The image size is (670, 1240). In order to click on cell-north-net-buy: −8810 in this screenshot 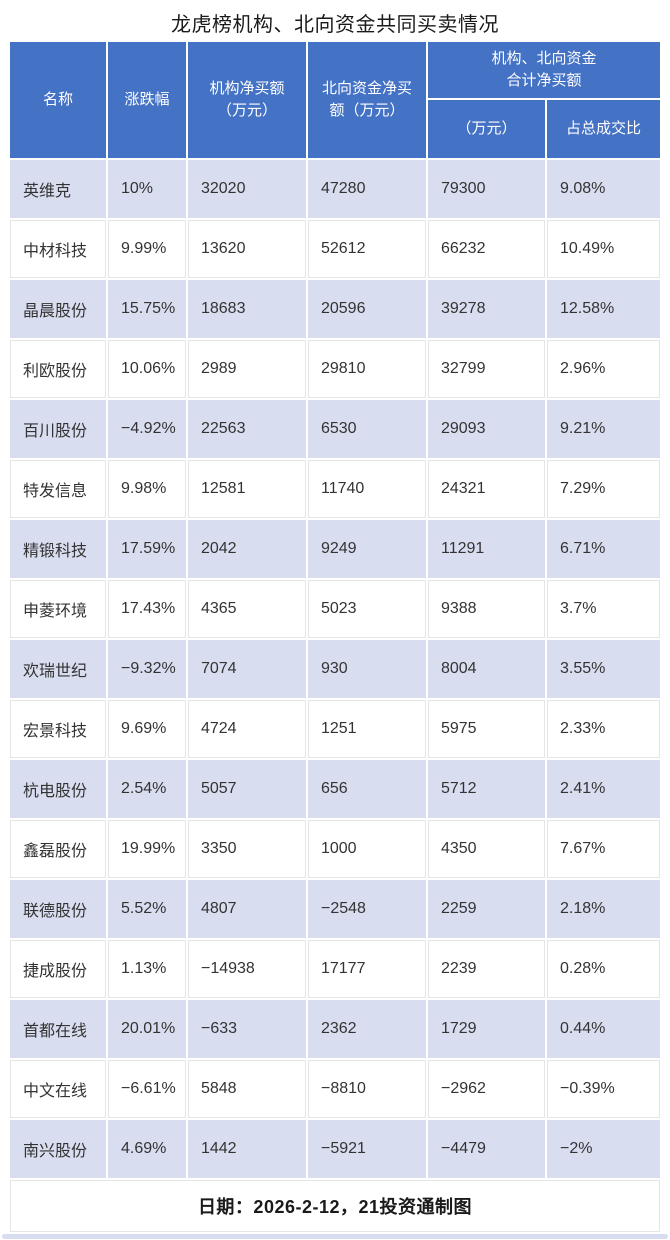, I will do `click(366, 1089)`.